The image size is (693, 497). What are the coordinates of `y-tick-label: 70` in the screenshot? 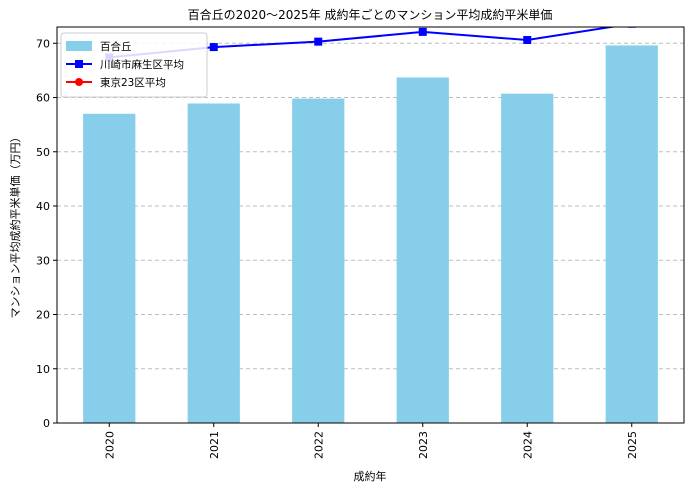 It's located at (43, 43).